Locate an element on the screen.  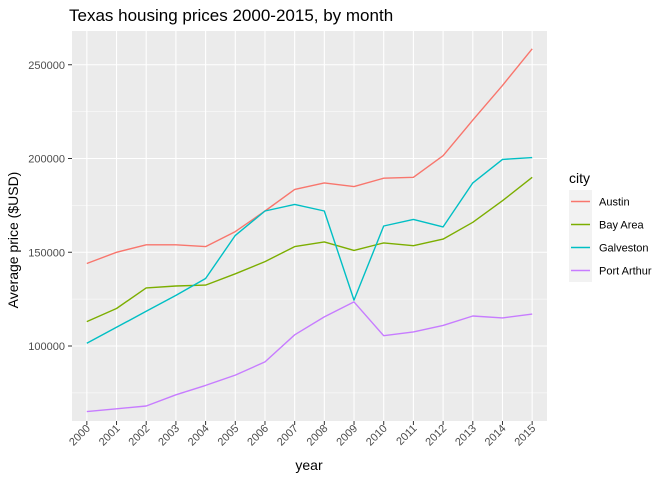
legend-item-austin: Austin is located at coordinates (599, 201).